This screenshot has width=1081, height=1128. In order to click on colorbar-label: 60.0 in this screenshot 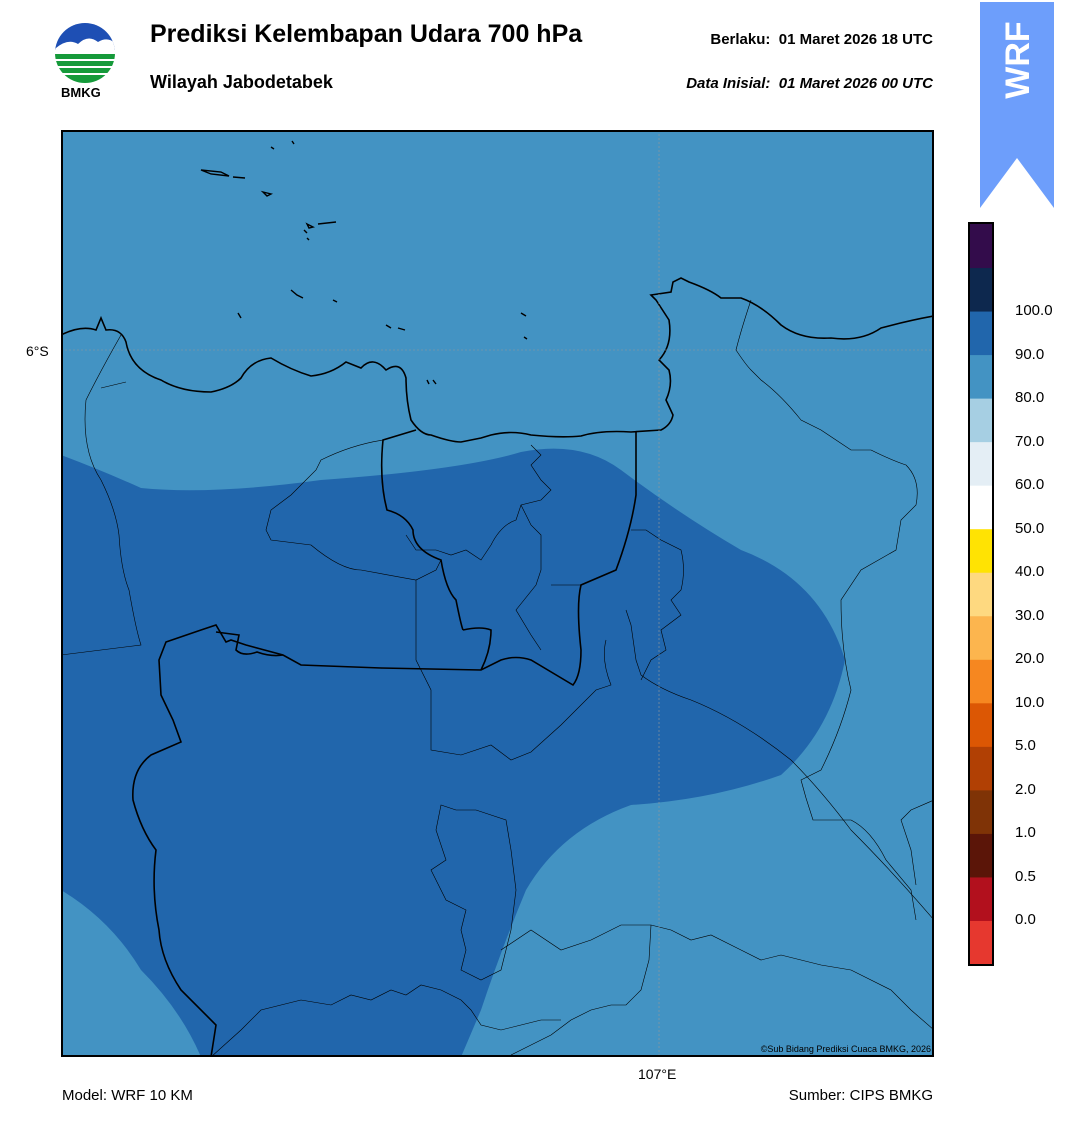, I will do `click(1030, 485)`.